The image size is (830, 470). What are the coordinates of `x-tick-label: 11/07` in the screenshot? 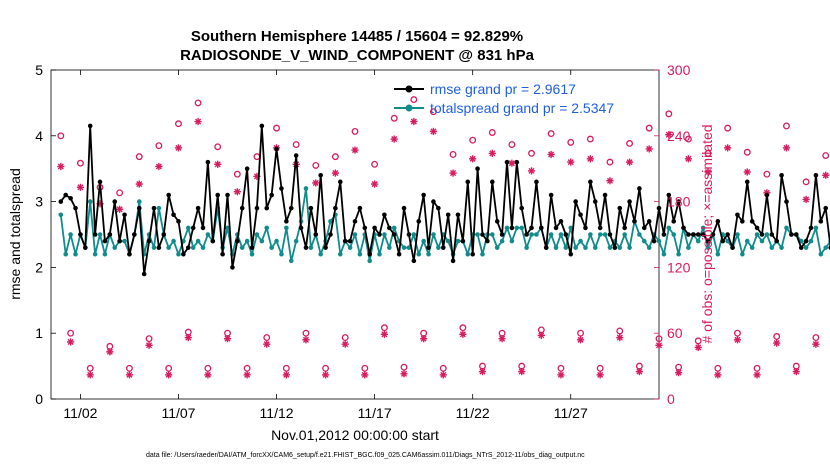 It's located at (178, 413).